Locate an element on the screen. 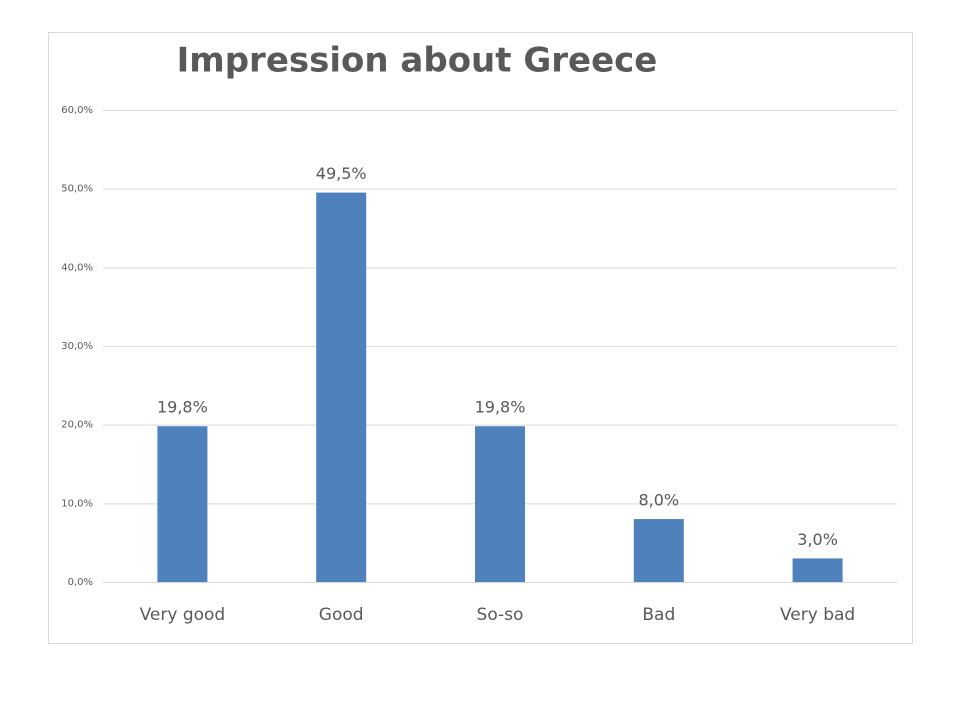 This screenshot has width=960, height=720. y-tick-label: 60,0% is located at coordinates (77, 110).